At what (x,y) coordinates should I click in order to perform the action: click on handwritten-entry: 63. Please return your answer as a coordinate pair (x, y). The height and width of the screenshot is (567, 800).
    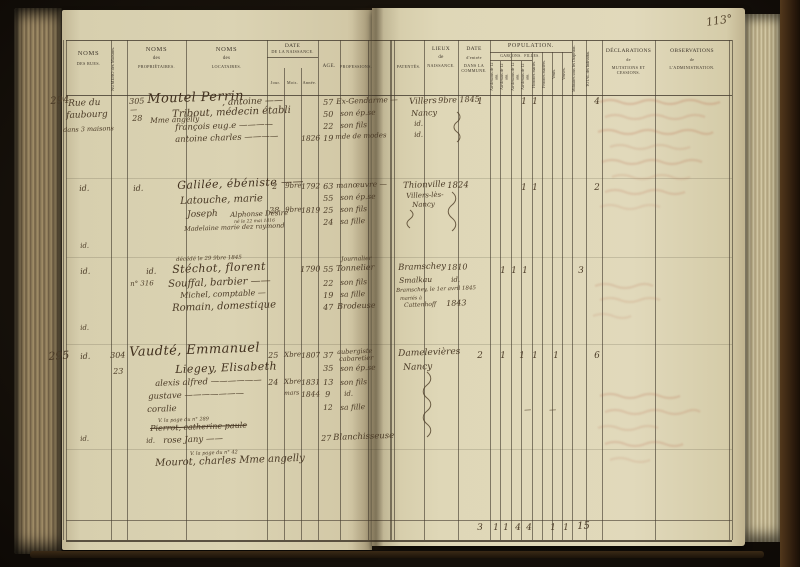
    Looking at the image, I should click on (328, 186).